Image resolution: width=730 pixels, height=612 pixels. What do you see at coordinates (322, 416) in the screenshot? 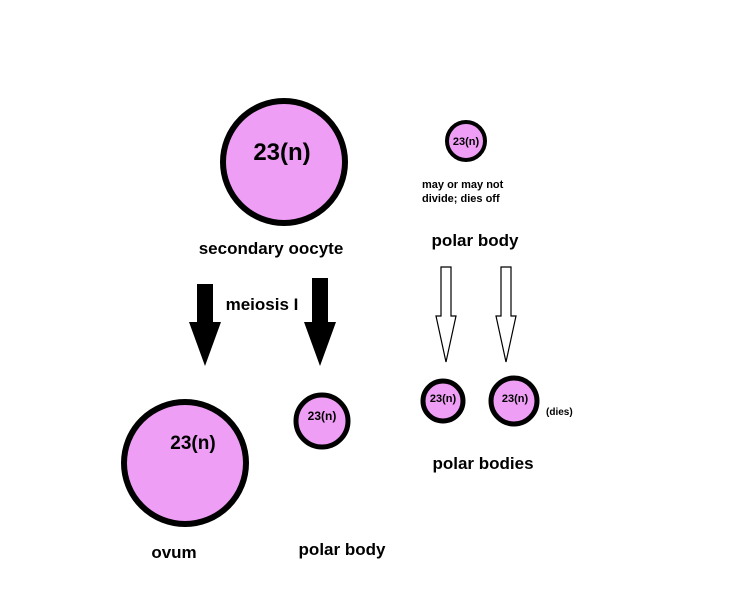
I see `polar-body-bottom-ploidy: 23(n)` at bounding box center [322, 416].